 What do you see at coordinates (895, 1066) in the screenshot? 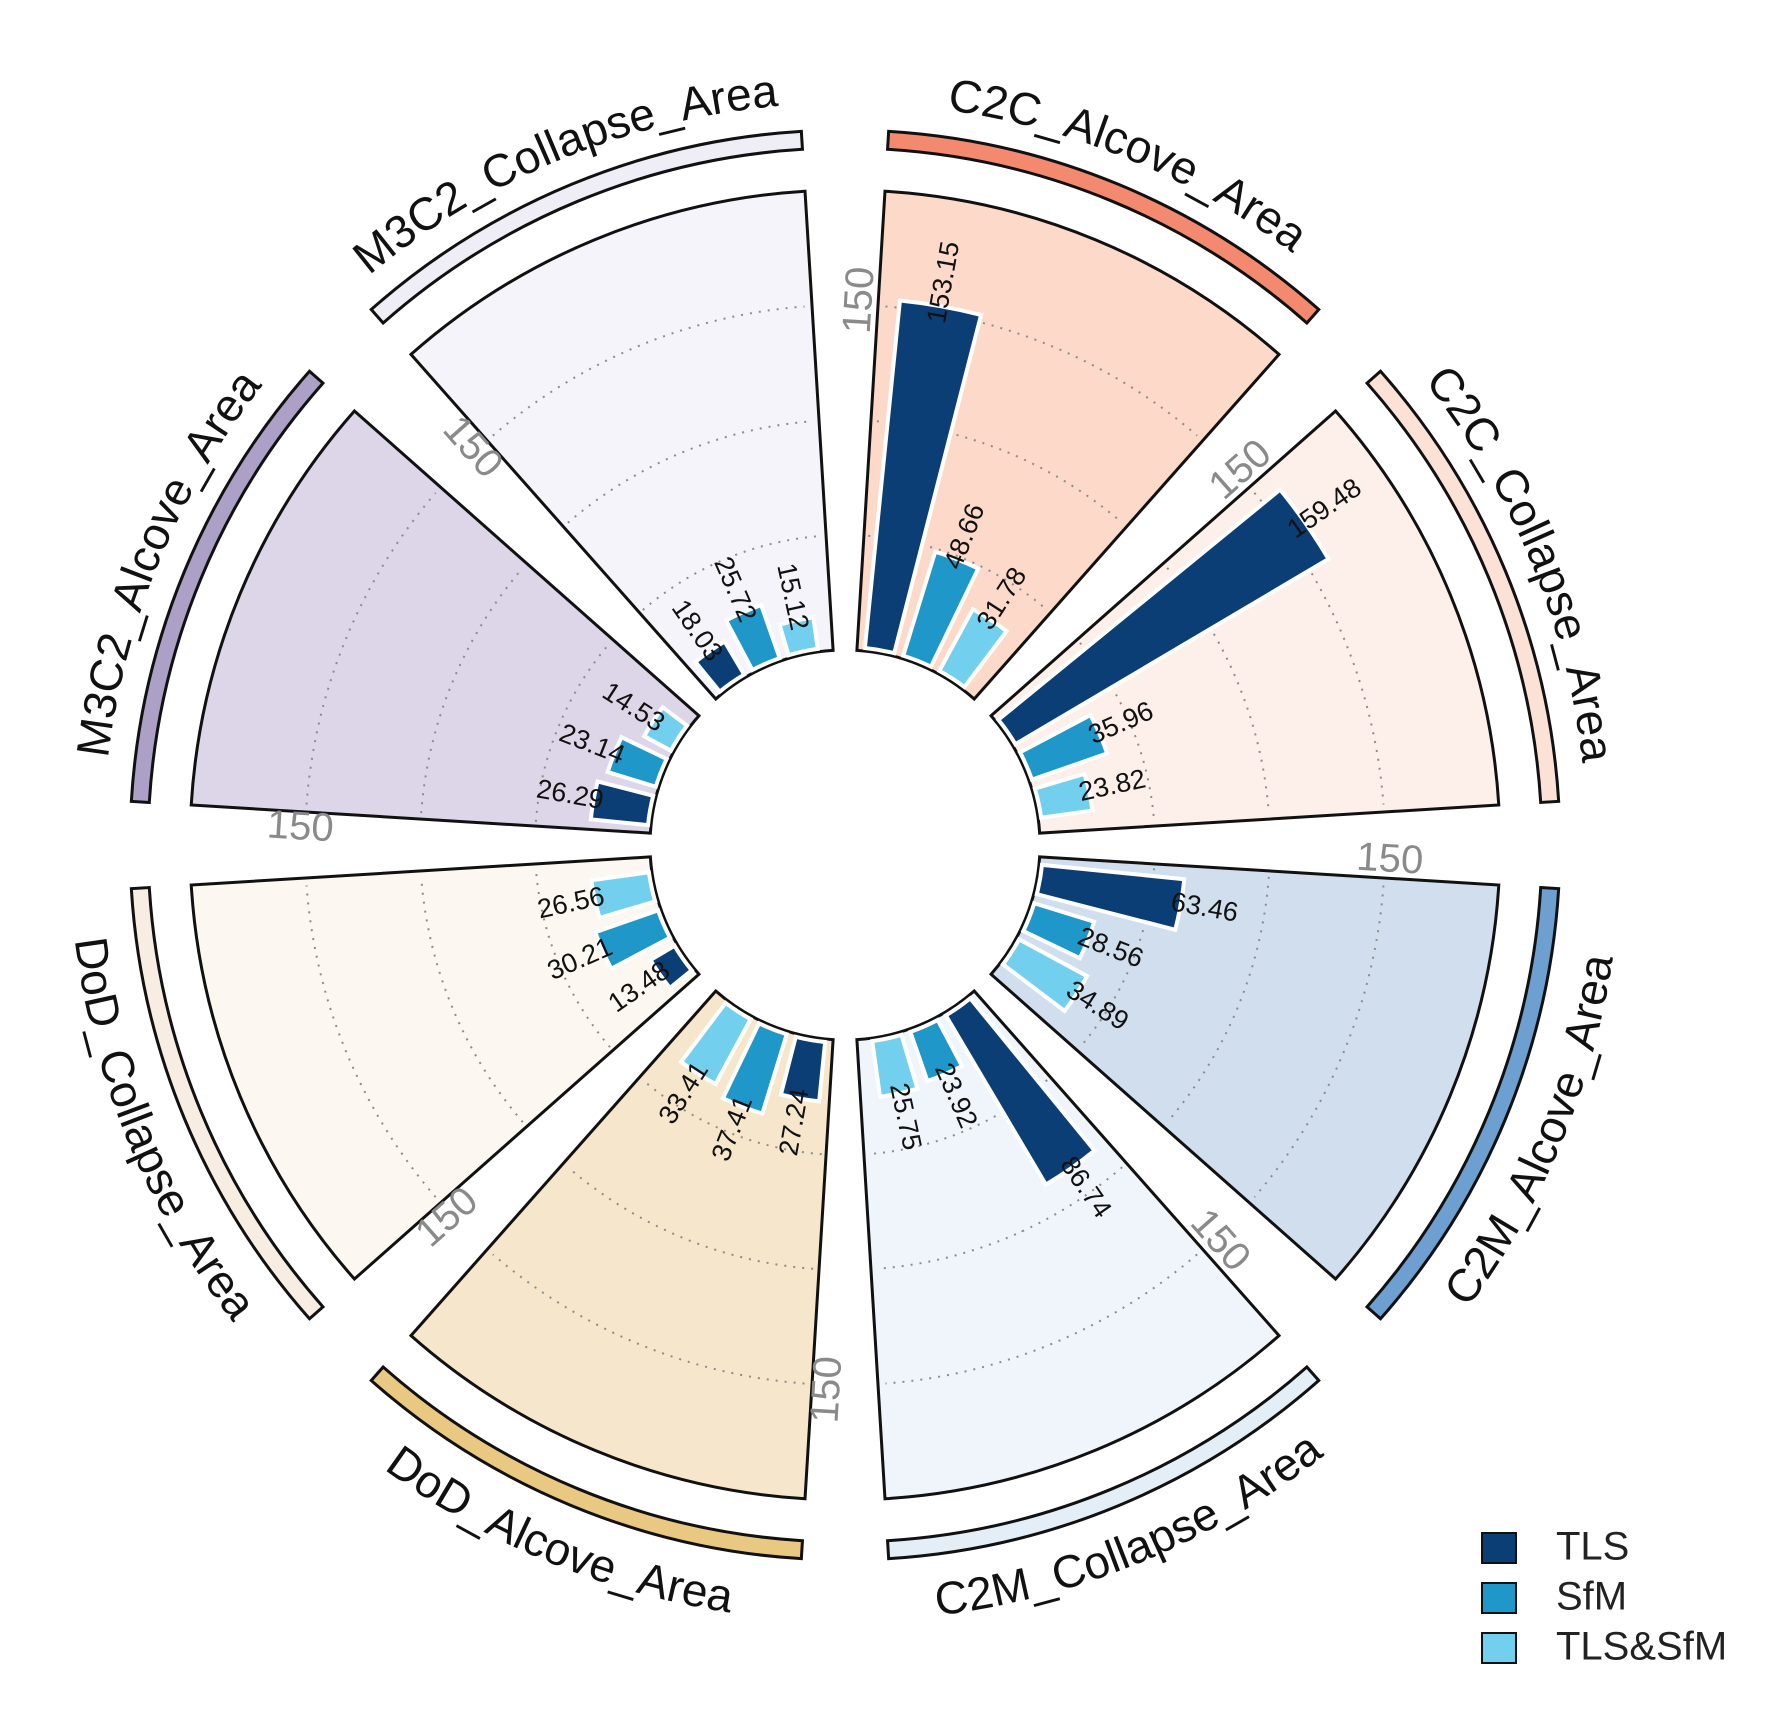
I see `bar-c2m-collapse-area-tls-and-sfm` at bounding box center [895, 1066].